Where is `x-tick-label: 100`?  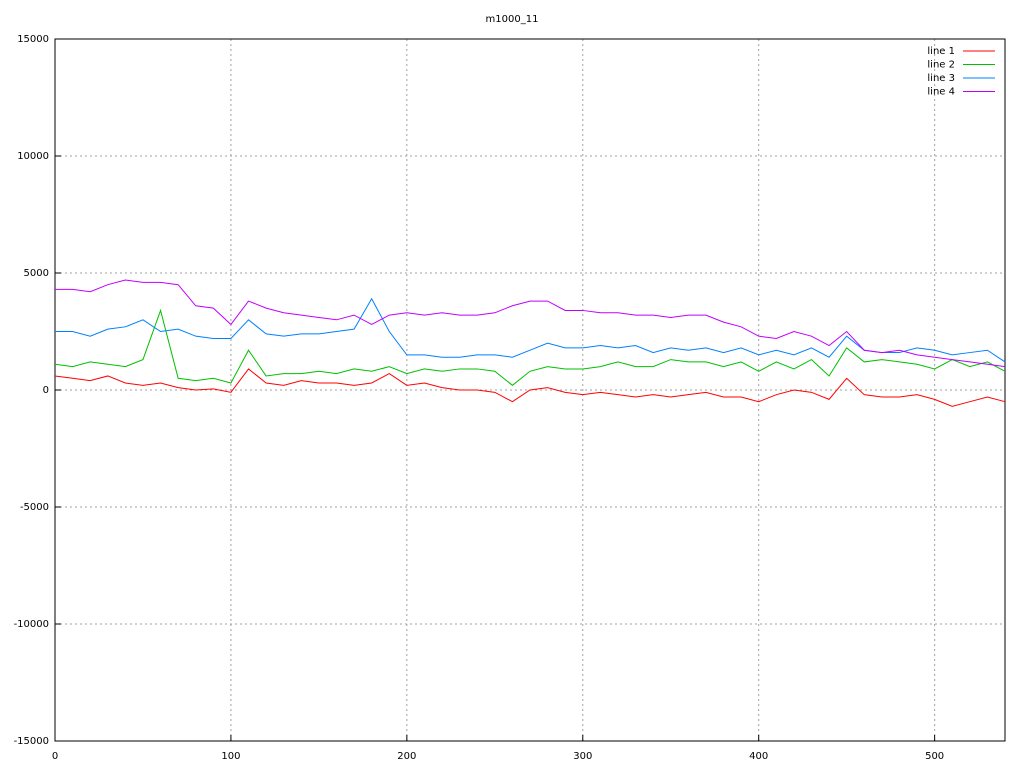
x-tick-label: 100 is located at coordinates (230, 756).